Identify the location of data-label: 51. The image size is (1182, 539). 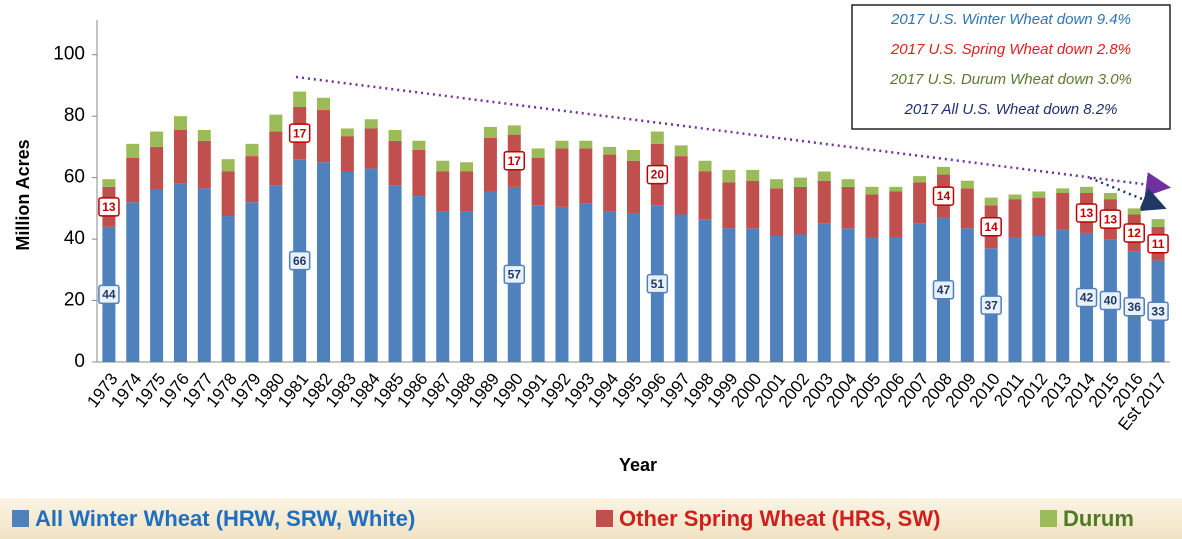
(658, 284).